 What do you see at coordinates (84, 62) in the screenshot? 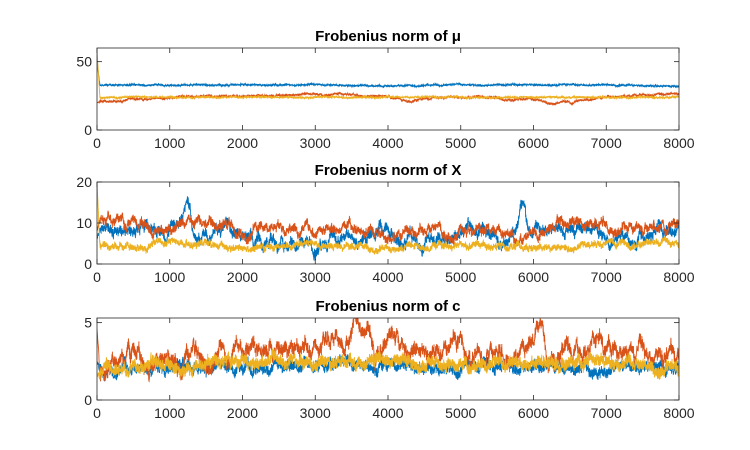
I see `y-tick-label: 50` at bounding box center [84, 62].